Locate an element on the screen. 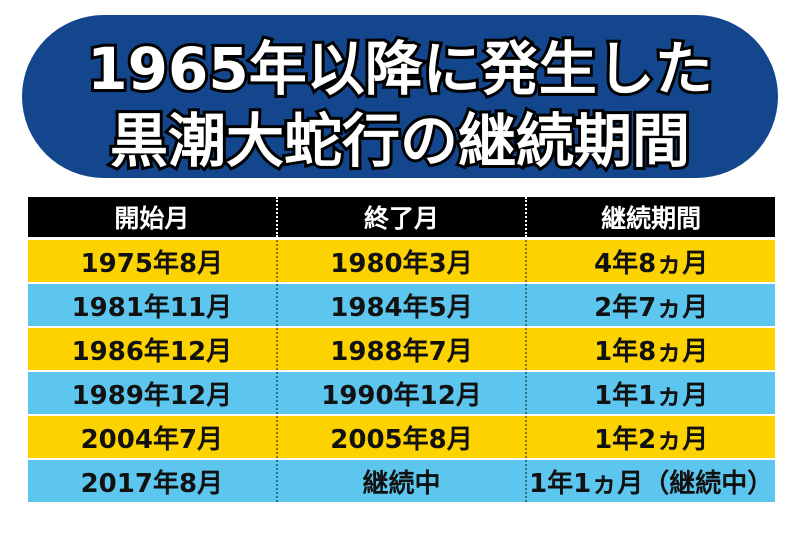  table-row: 1989年12月 1990年12月 1年1ヵ月 is located at coordinates (401, 393).